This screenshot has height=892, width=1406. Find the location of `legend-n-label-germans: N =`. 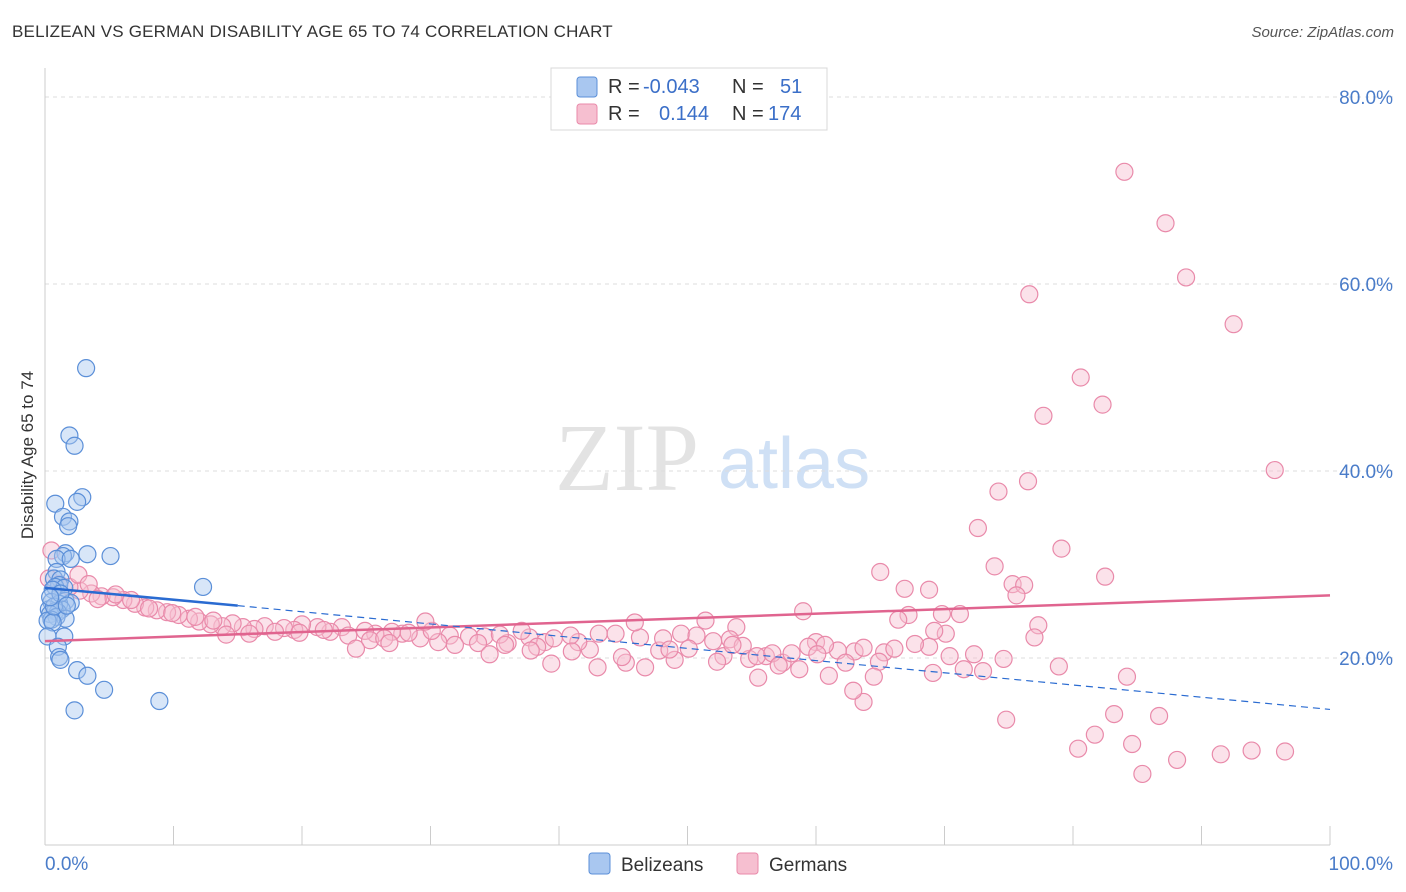

legend-n-label-germans: N = is located at coordinates (748, 114).